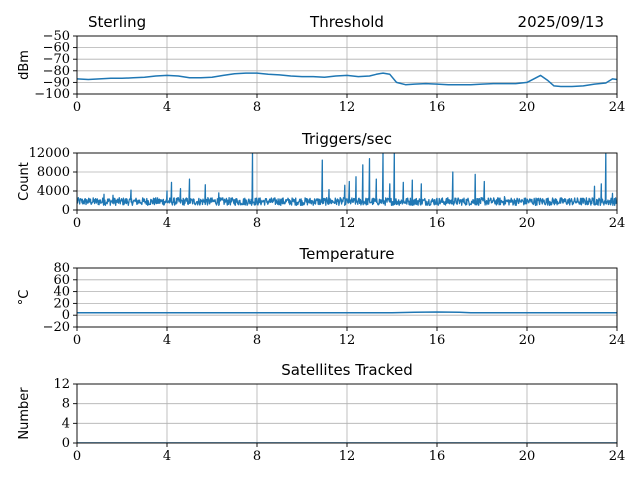 Image resolution: width=640 pixels, height=480 pixels. What do you see at coordinates (257, 223) in the screenshot?
I see `triggers-xtick-label: 8` at bounding box center [257, 223].